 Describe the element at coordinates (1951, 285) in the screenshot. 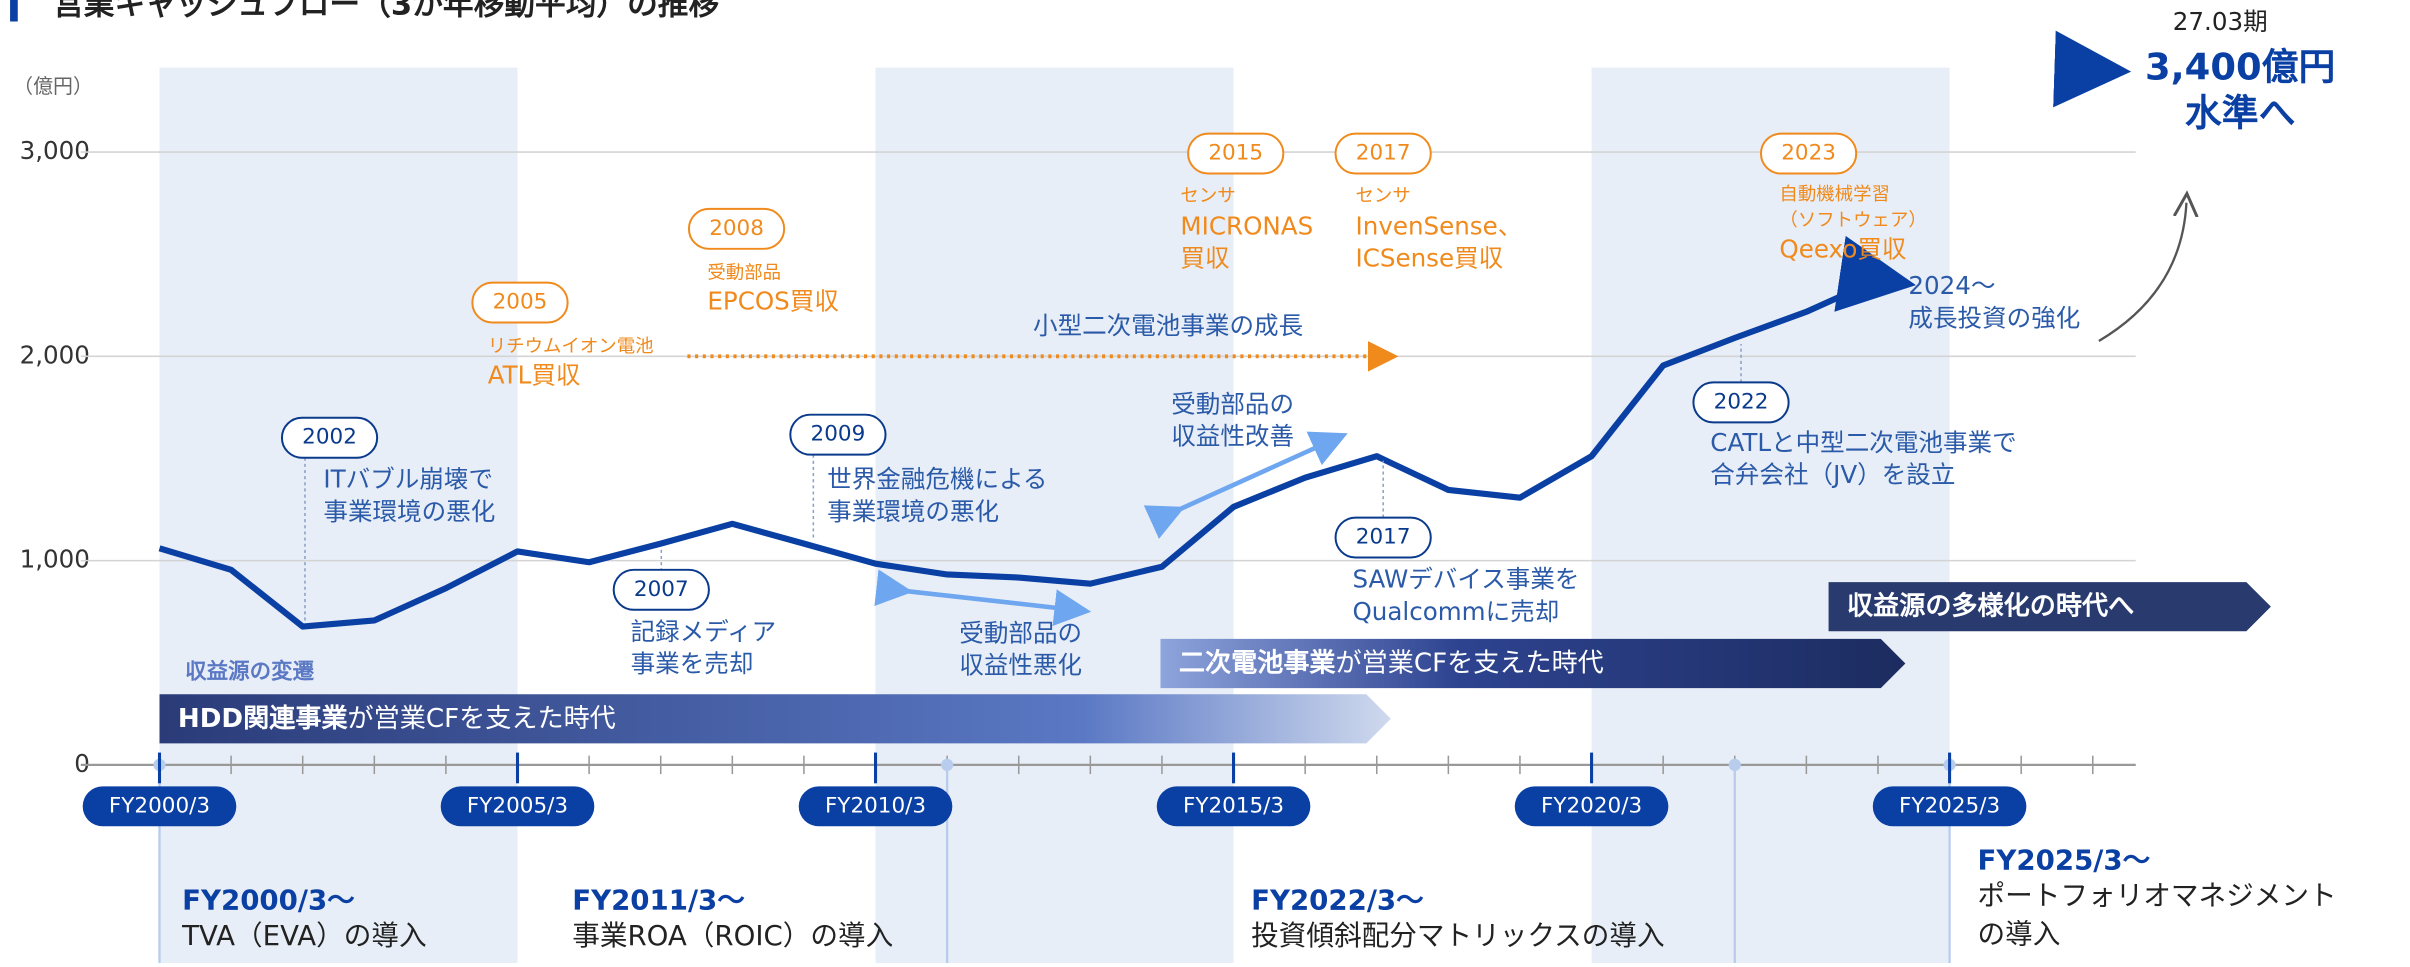

I see `note-text: 2024〜` at that location.